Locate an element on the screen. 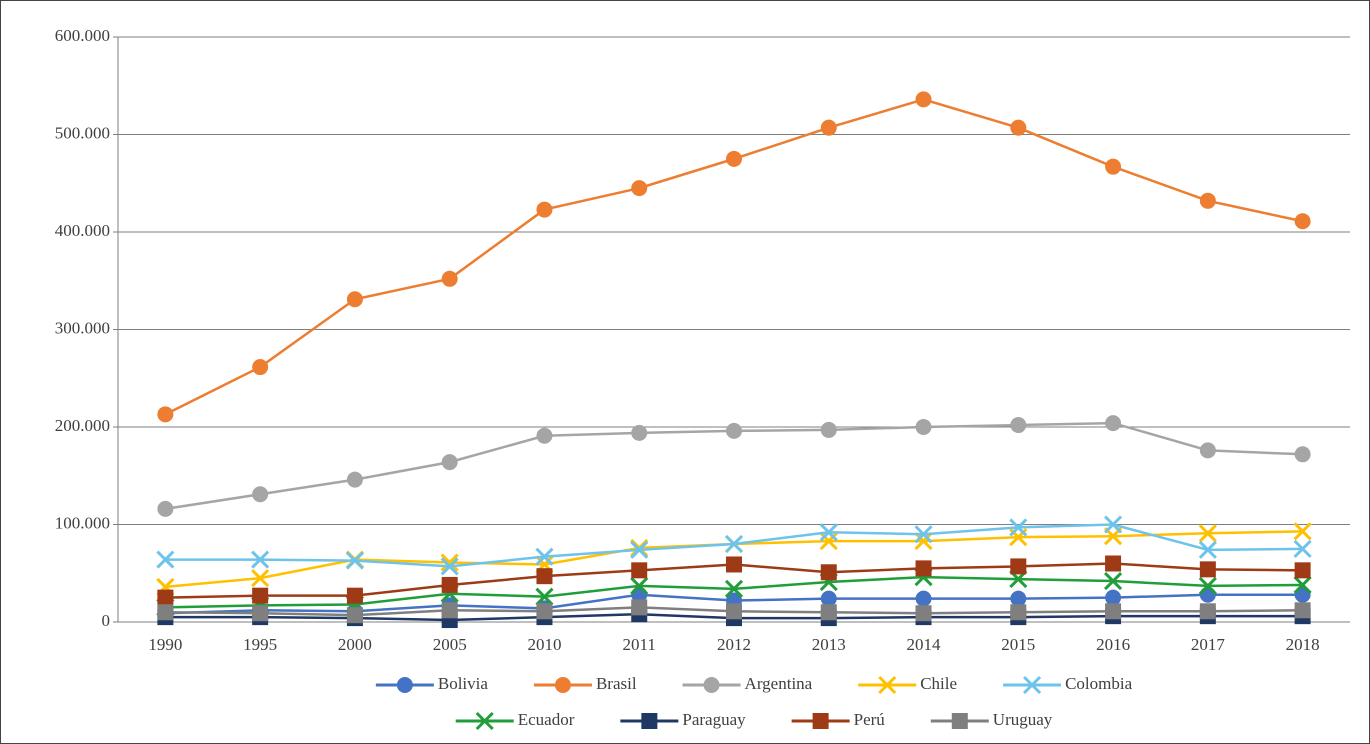 This screenshot has height=744, width=1370. legend-label: Uruguay is located at coordinates (1023, 719).